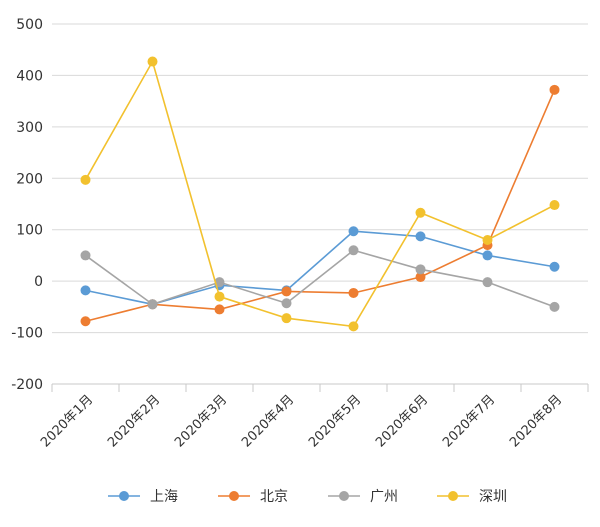  What do you see at coordinates (164, 497) in the screenshot?
I see `legend-label: 上海` at bounding box center [164, 497].